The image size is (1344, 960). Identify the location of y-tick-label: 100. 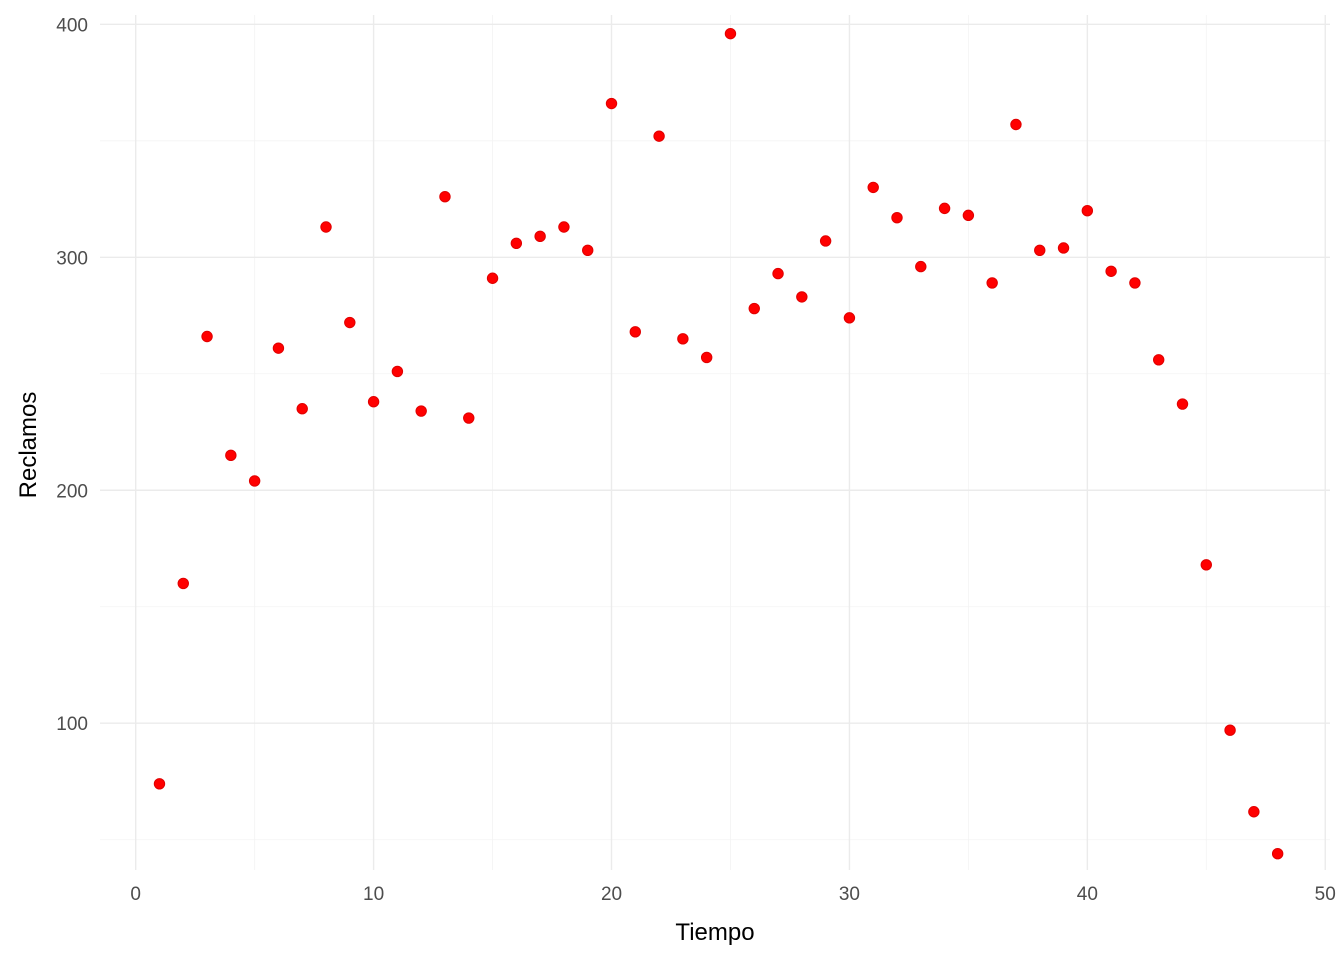
(72, 724).